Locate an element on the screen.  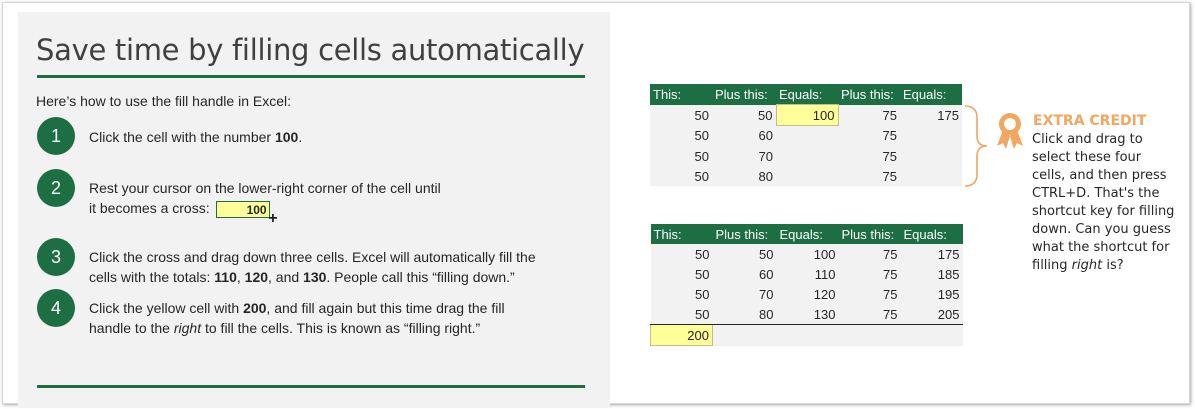
table-cell: 130 is located at coordinates (807, 314).